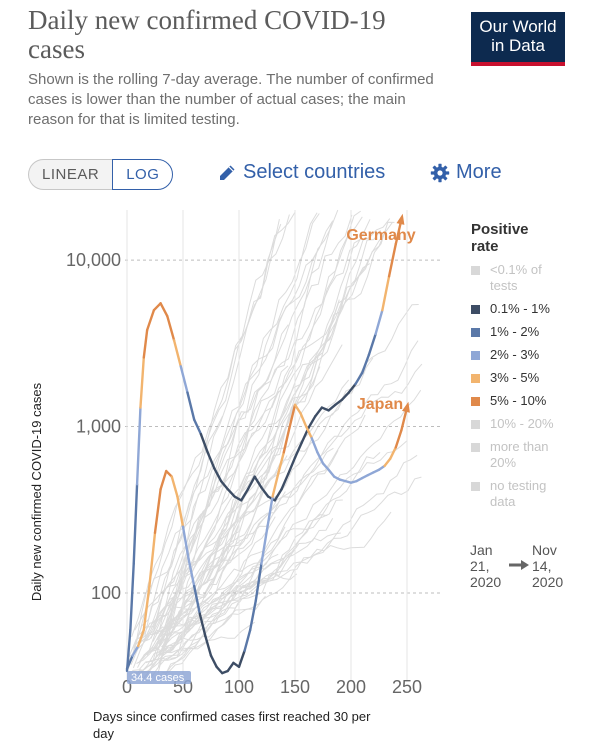  I want to click on legend-label: 0.1% - 1%, so click(520, 308).